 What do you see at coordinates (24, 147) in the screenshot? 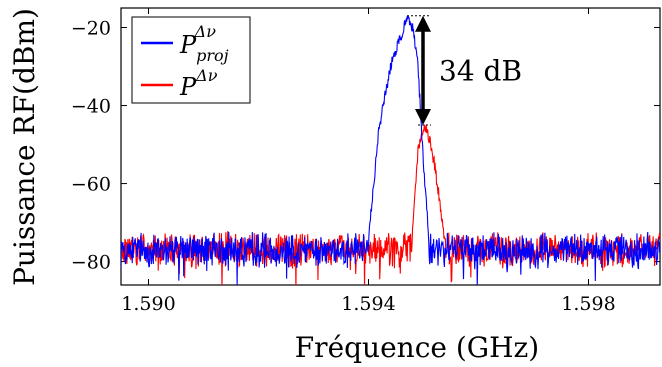
I see `y-axis-title: Puissance RF(dBm)` at bounding box center [24, 147].